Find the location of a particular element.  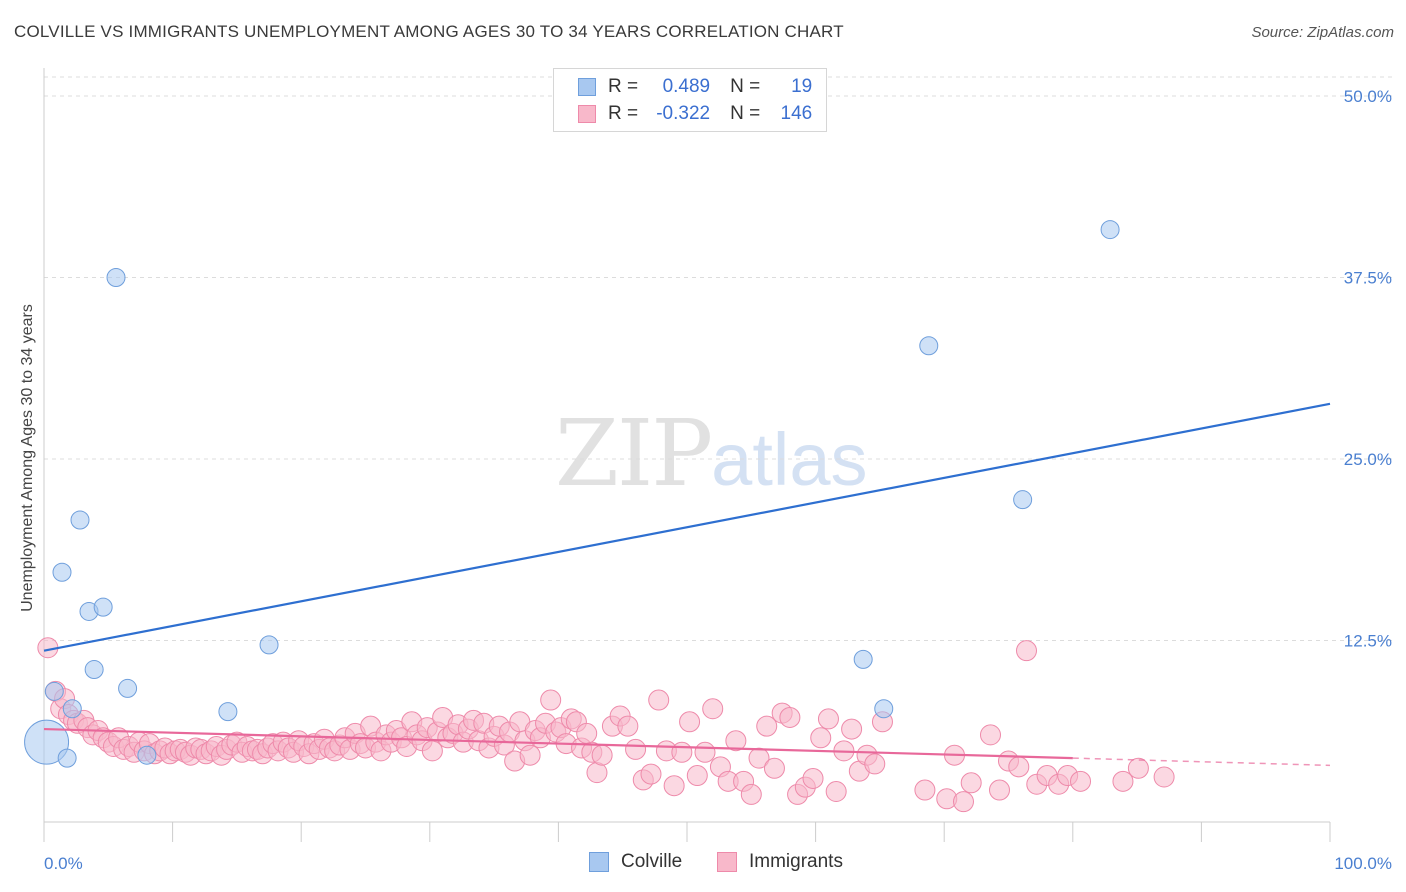

legend-label-immigrants: Immigrants is located at coordinates (796, 861).